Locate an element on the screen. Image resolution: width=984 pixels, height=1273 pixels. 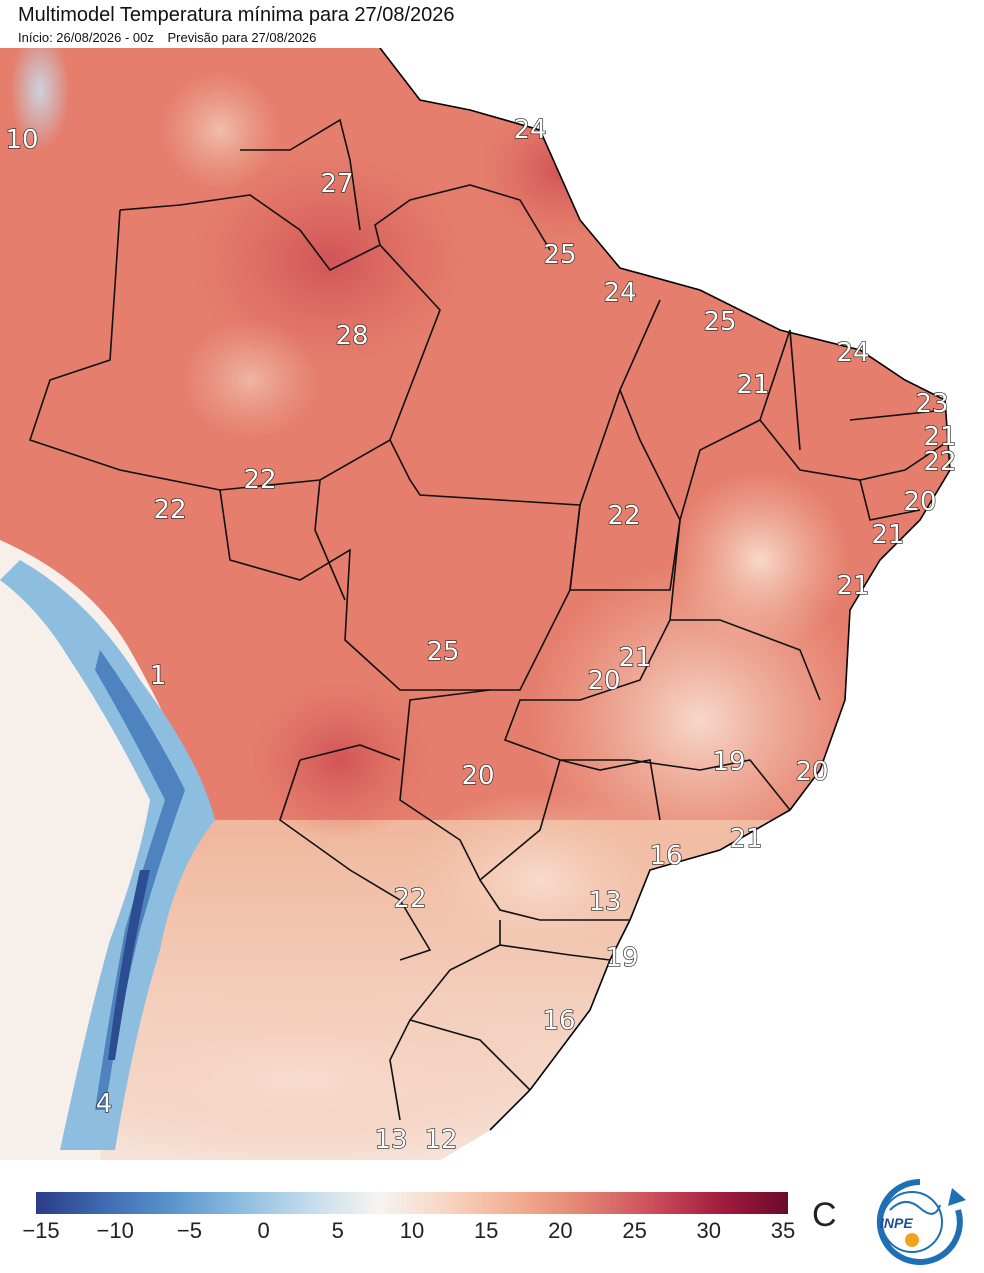
inpe-logo-text: INPE is located at coordinates (896, 1223).